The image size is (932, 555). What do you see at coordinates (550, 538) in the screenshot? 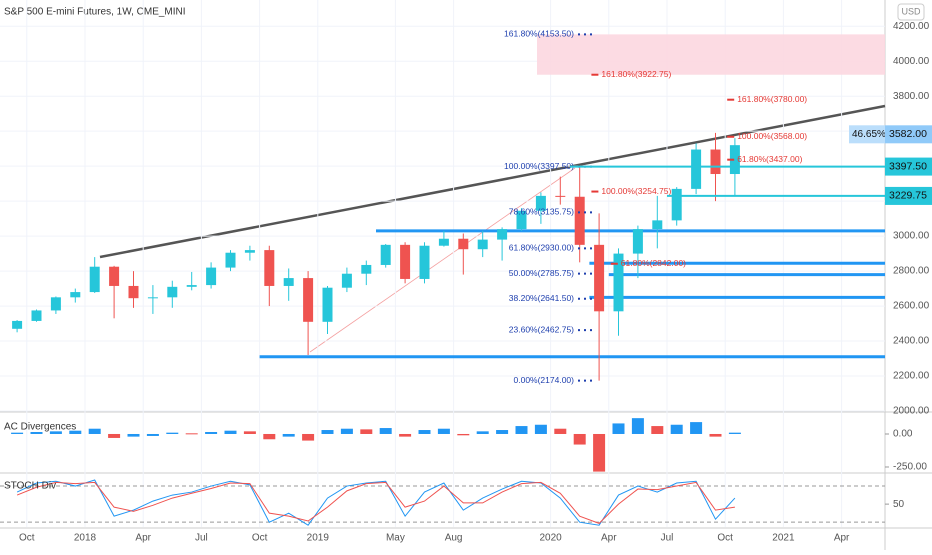
I see `x-tick-label: 2020` at bounding box center [550, 538].